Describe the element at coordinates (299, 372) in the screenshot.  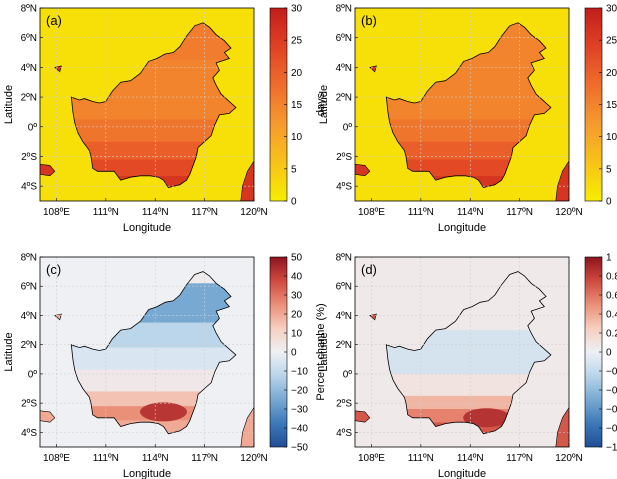
I see `colorbar-tick-label: −10` at that location.